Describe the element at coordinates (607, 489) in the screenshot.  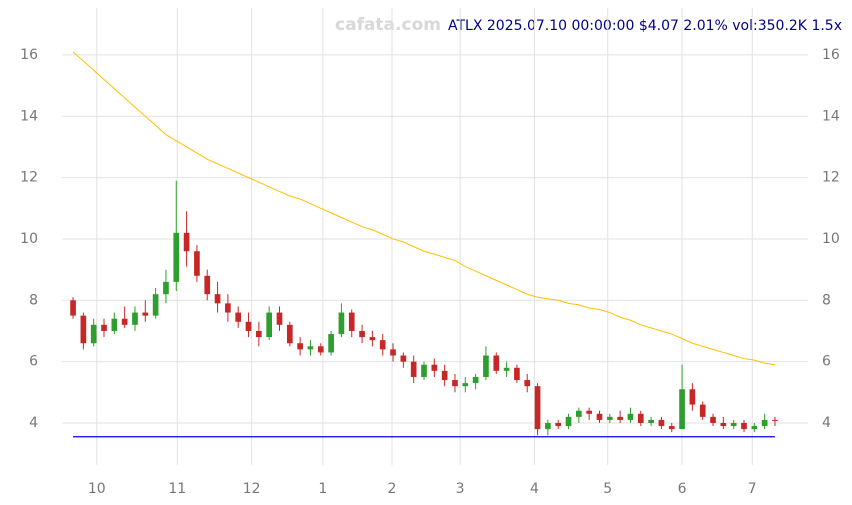
I see `x-tick-label: 5` at that location.